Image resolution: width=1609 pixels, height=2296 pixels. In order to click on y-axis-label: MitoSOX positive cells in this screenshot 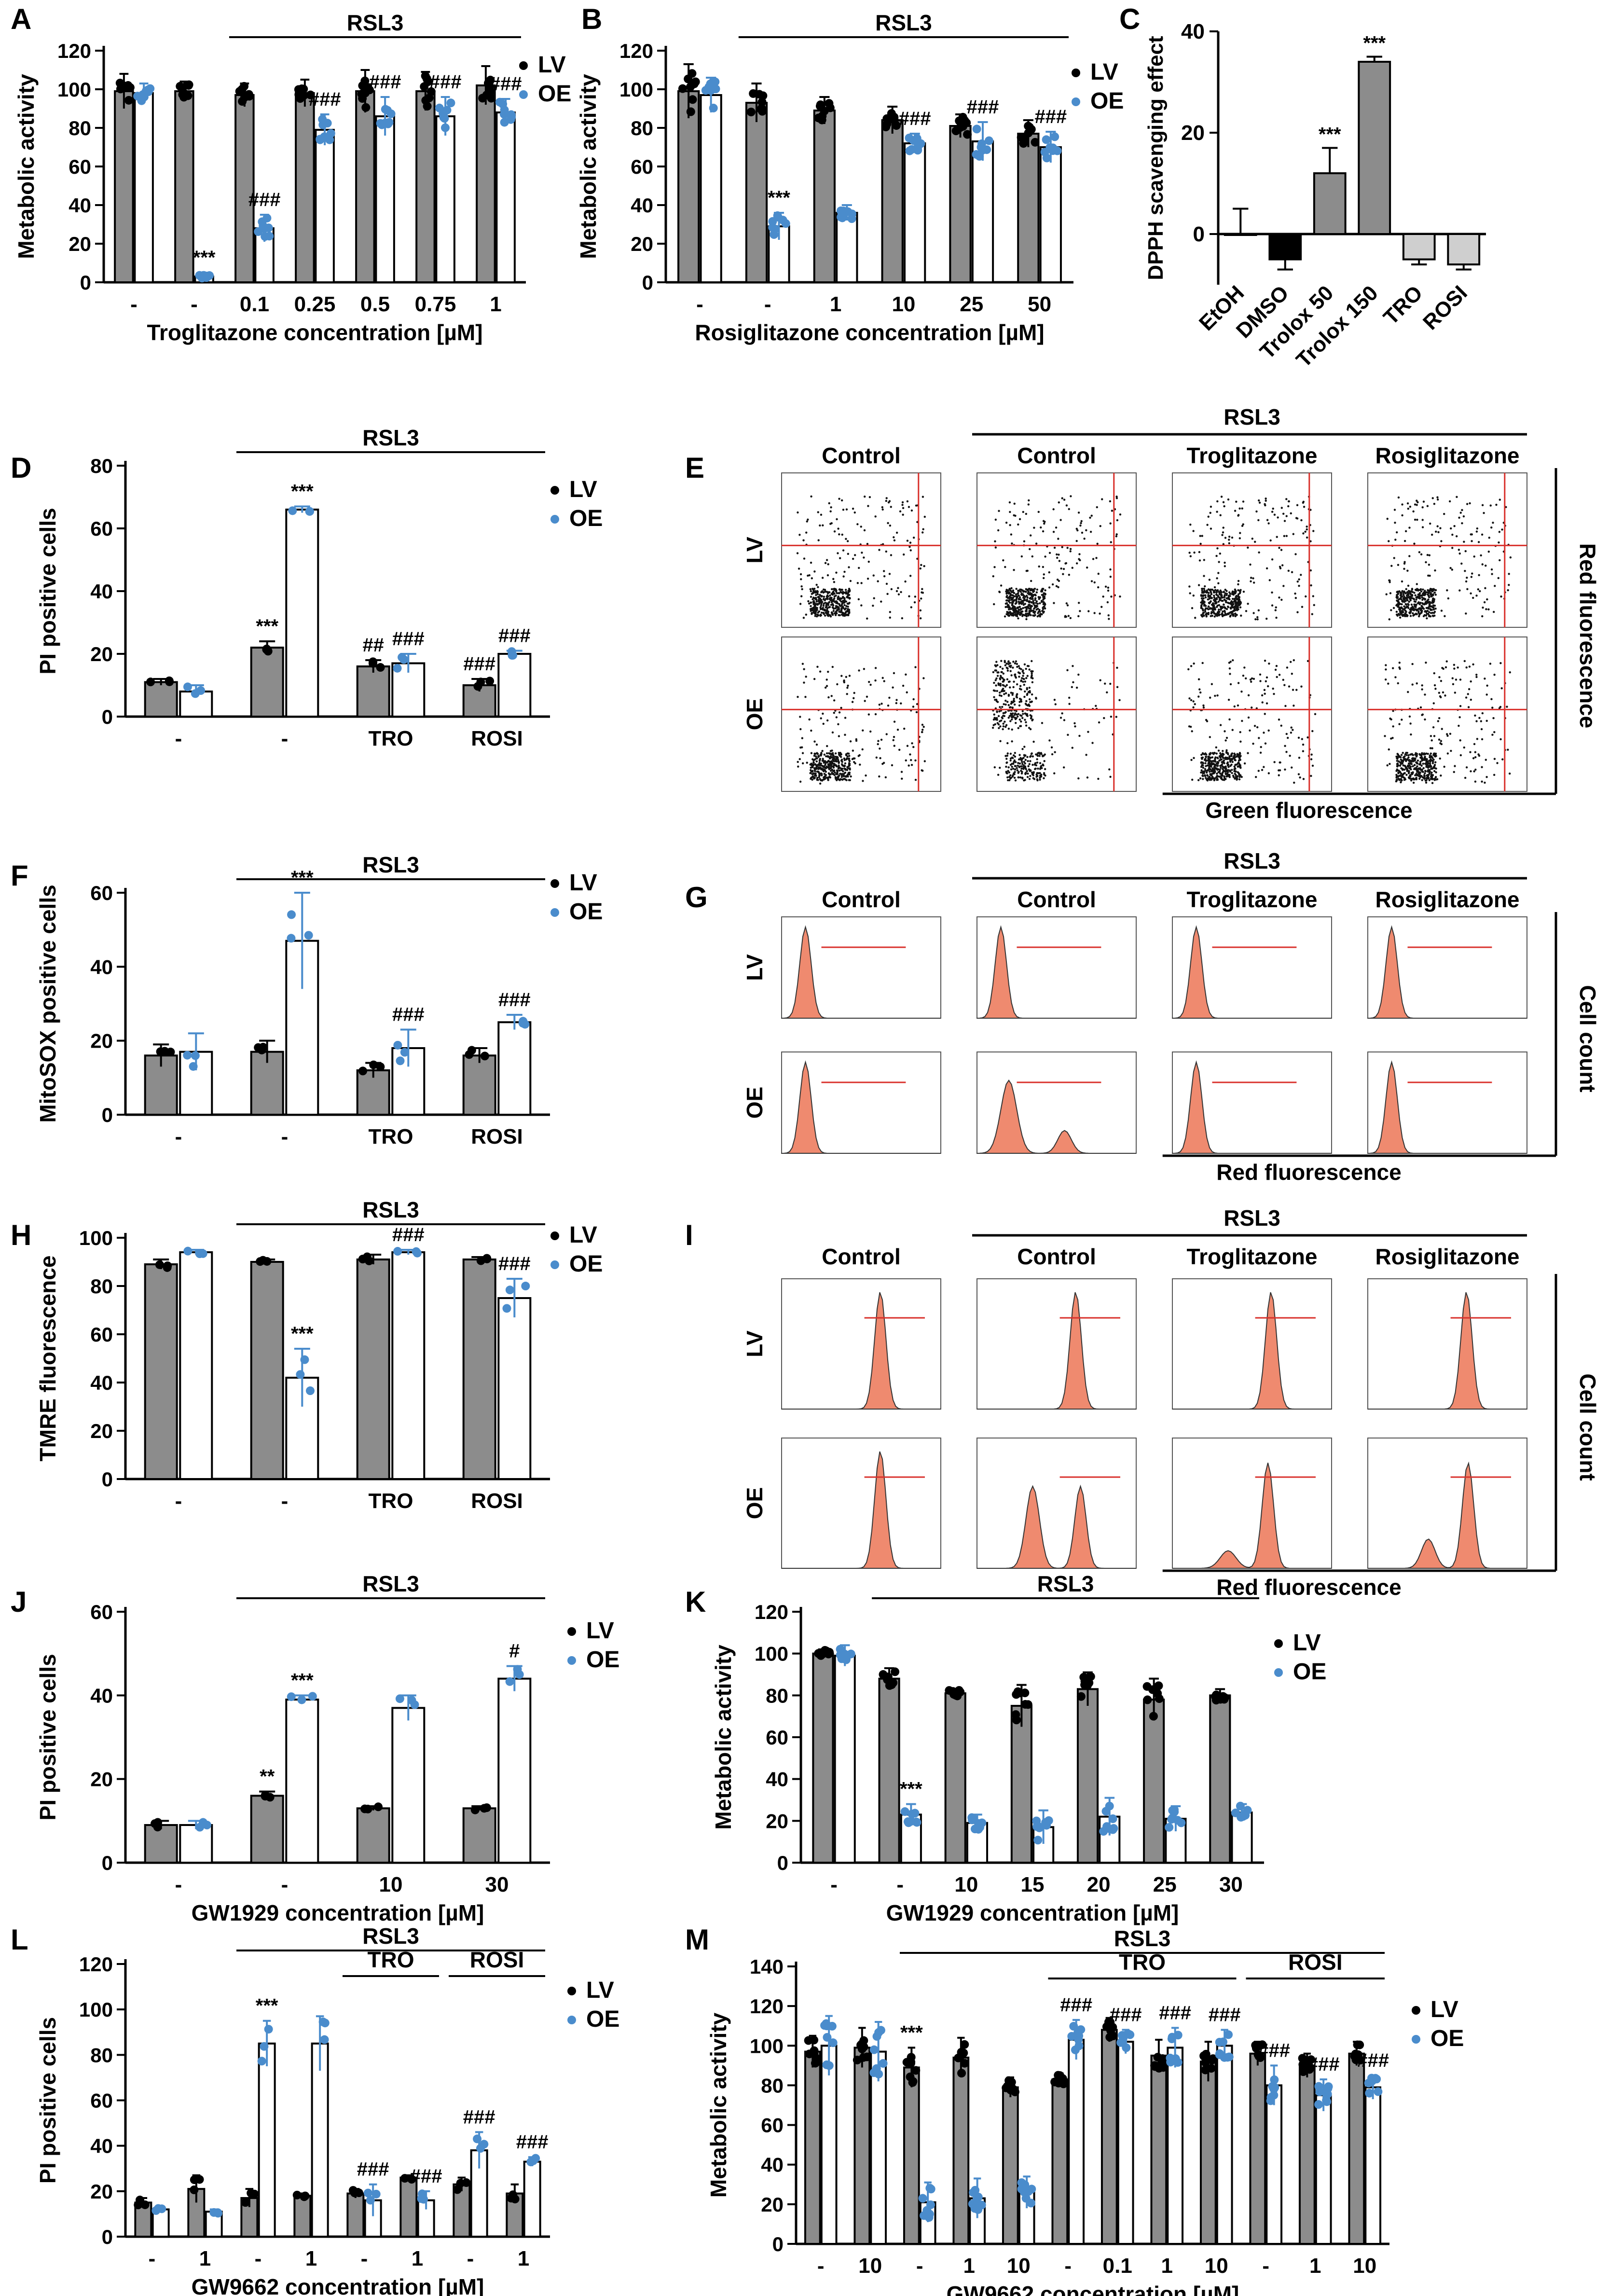, I will do `click(48, 1003)`.